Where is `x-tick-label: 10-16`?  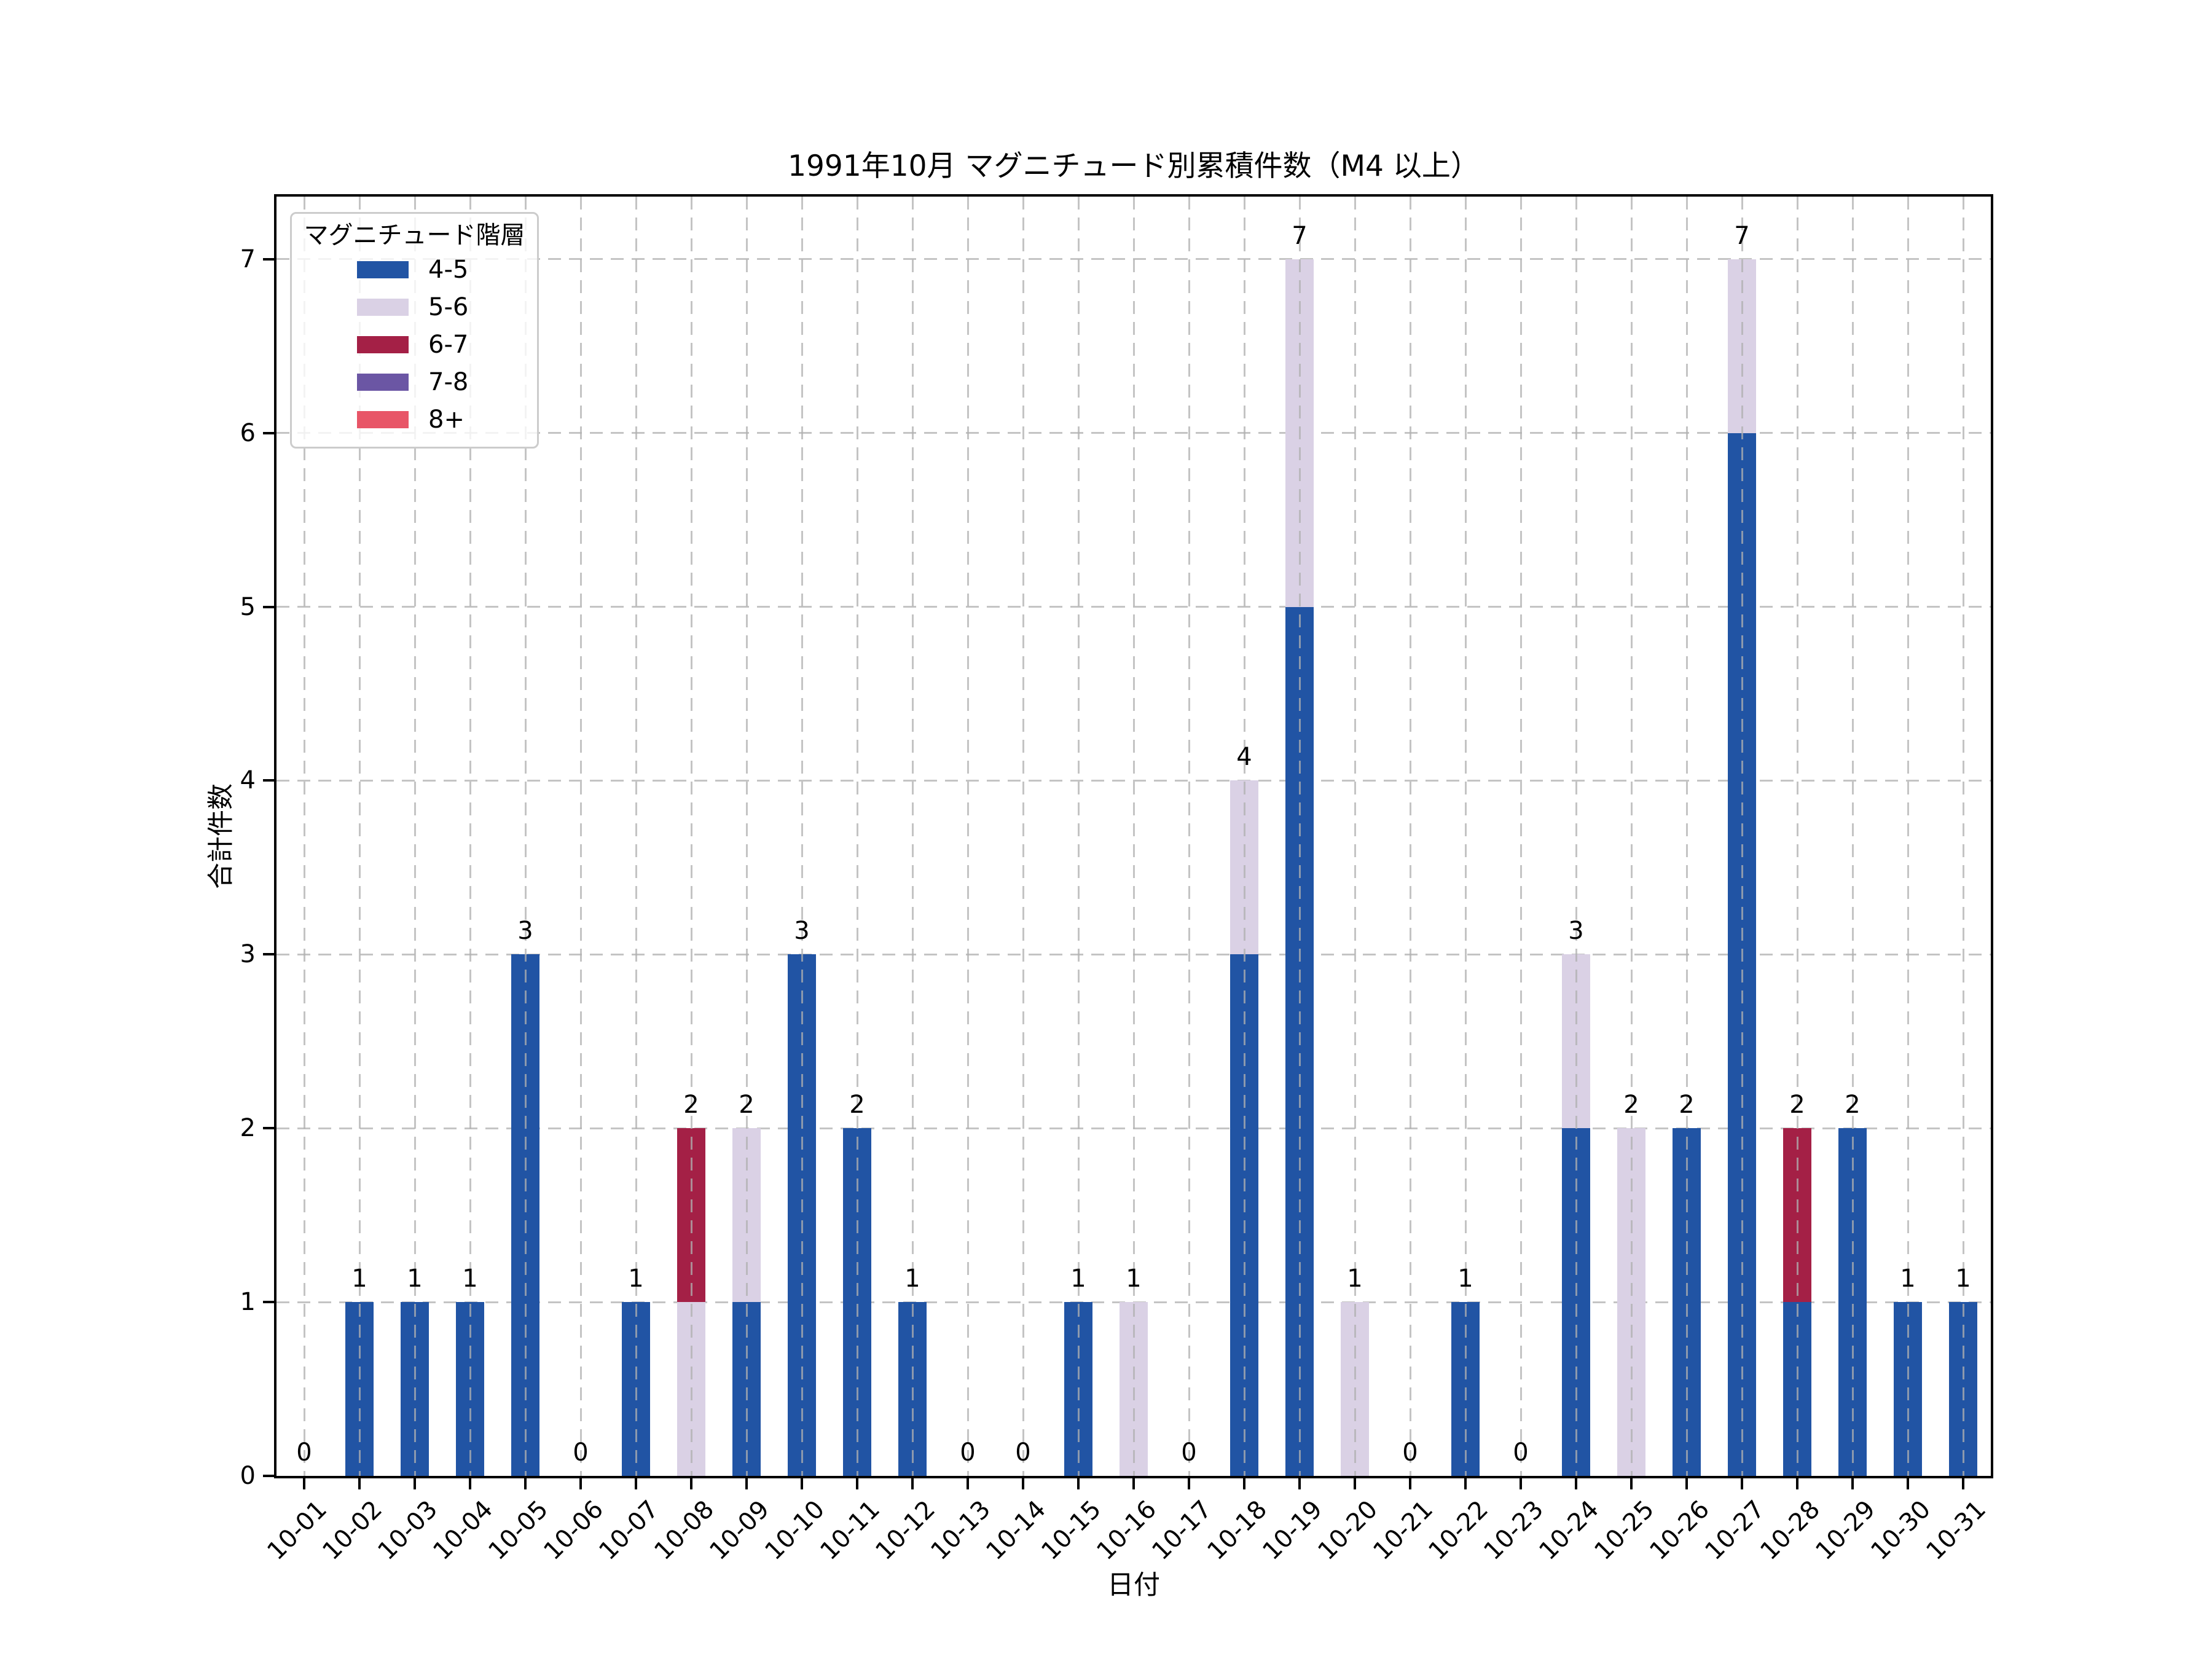 x-tick-label: 10-16 is located at coordinates (1126, 1530).